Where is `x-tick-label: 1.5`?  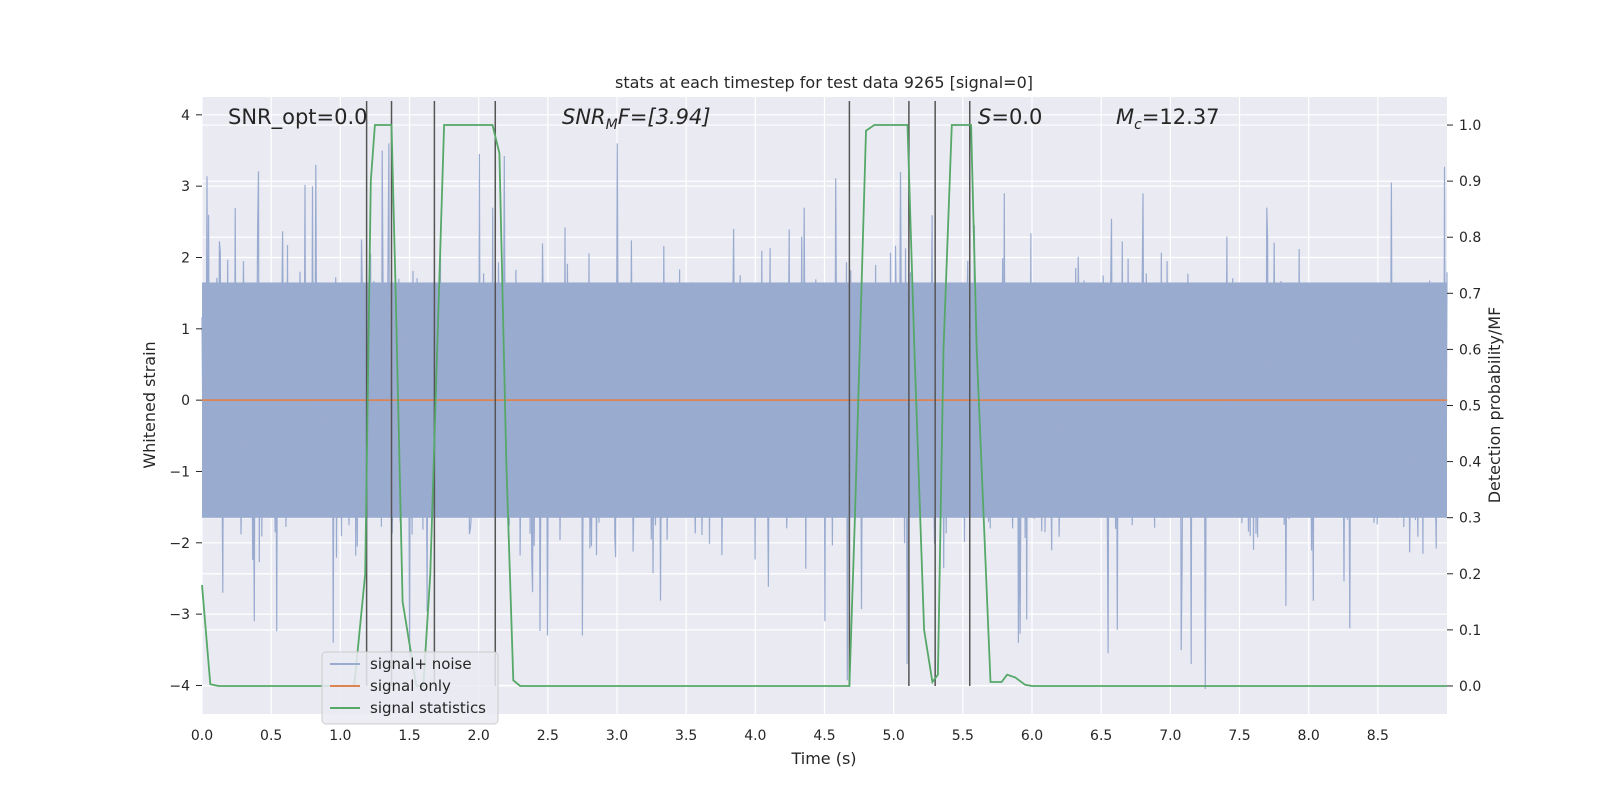 x-tick-label: 1.5 is located at coordinates (409, 736).